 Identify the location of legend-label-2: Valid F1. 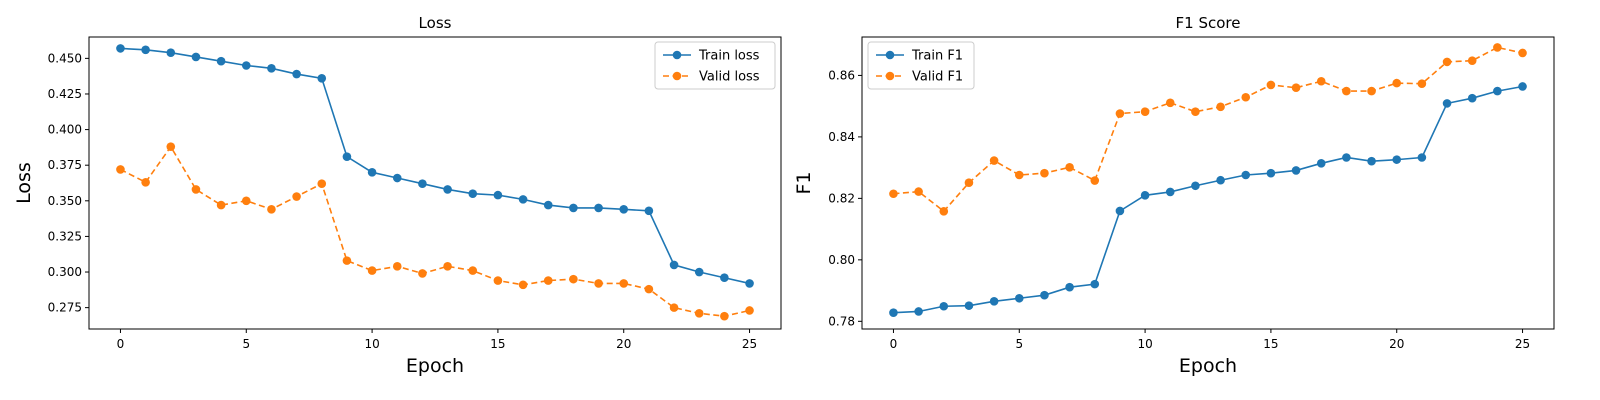
(937, 77).